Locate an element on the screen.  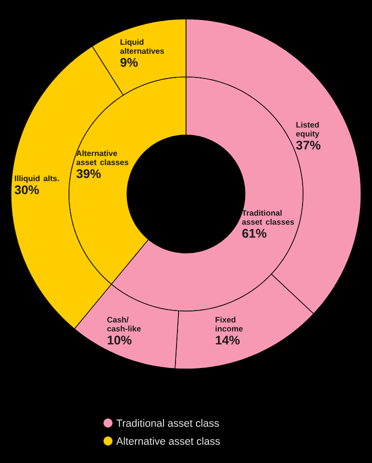
data-label: 9% is located at coordinates (129, 62).